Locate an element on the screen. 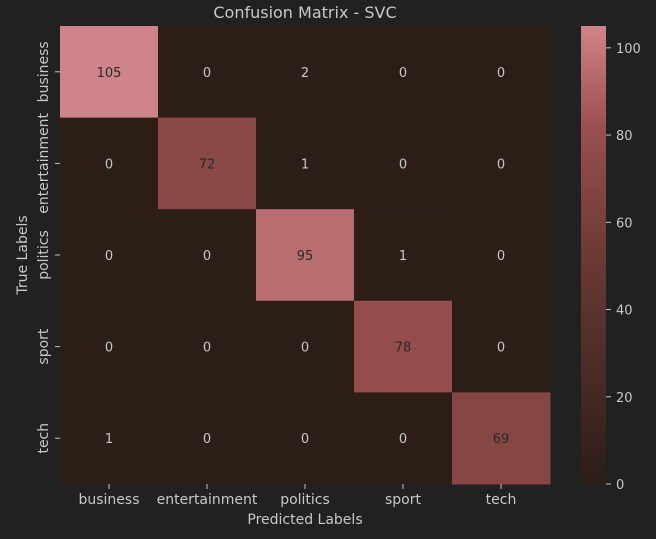 Image resolution: width=656 pixels, height=539 pixels. x-tick-label: politics is located at coordinates (305, 500).